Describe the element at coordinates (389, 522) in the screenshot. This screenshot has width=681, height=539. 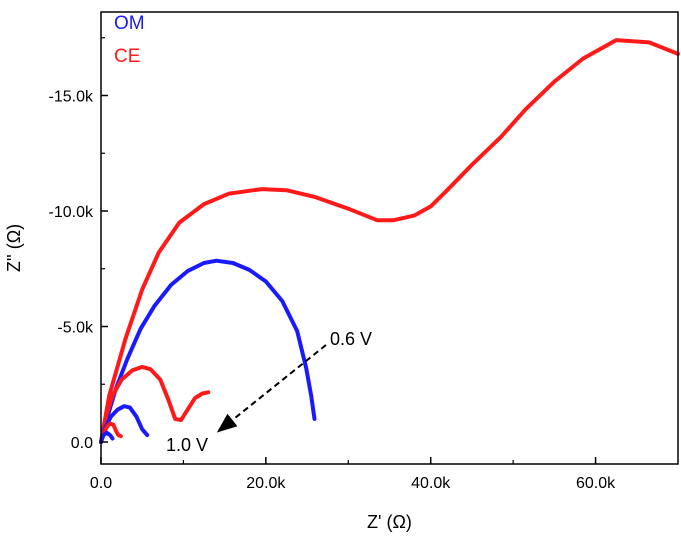
I see `x-axis-label: Z' (Ω)` at that location.